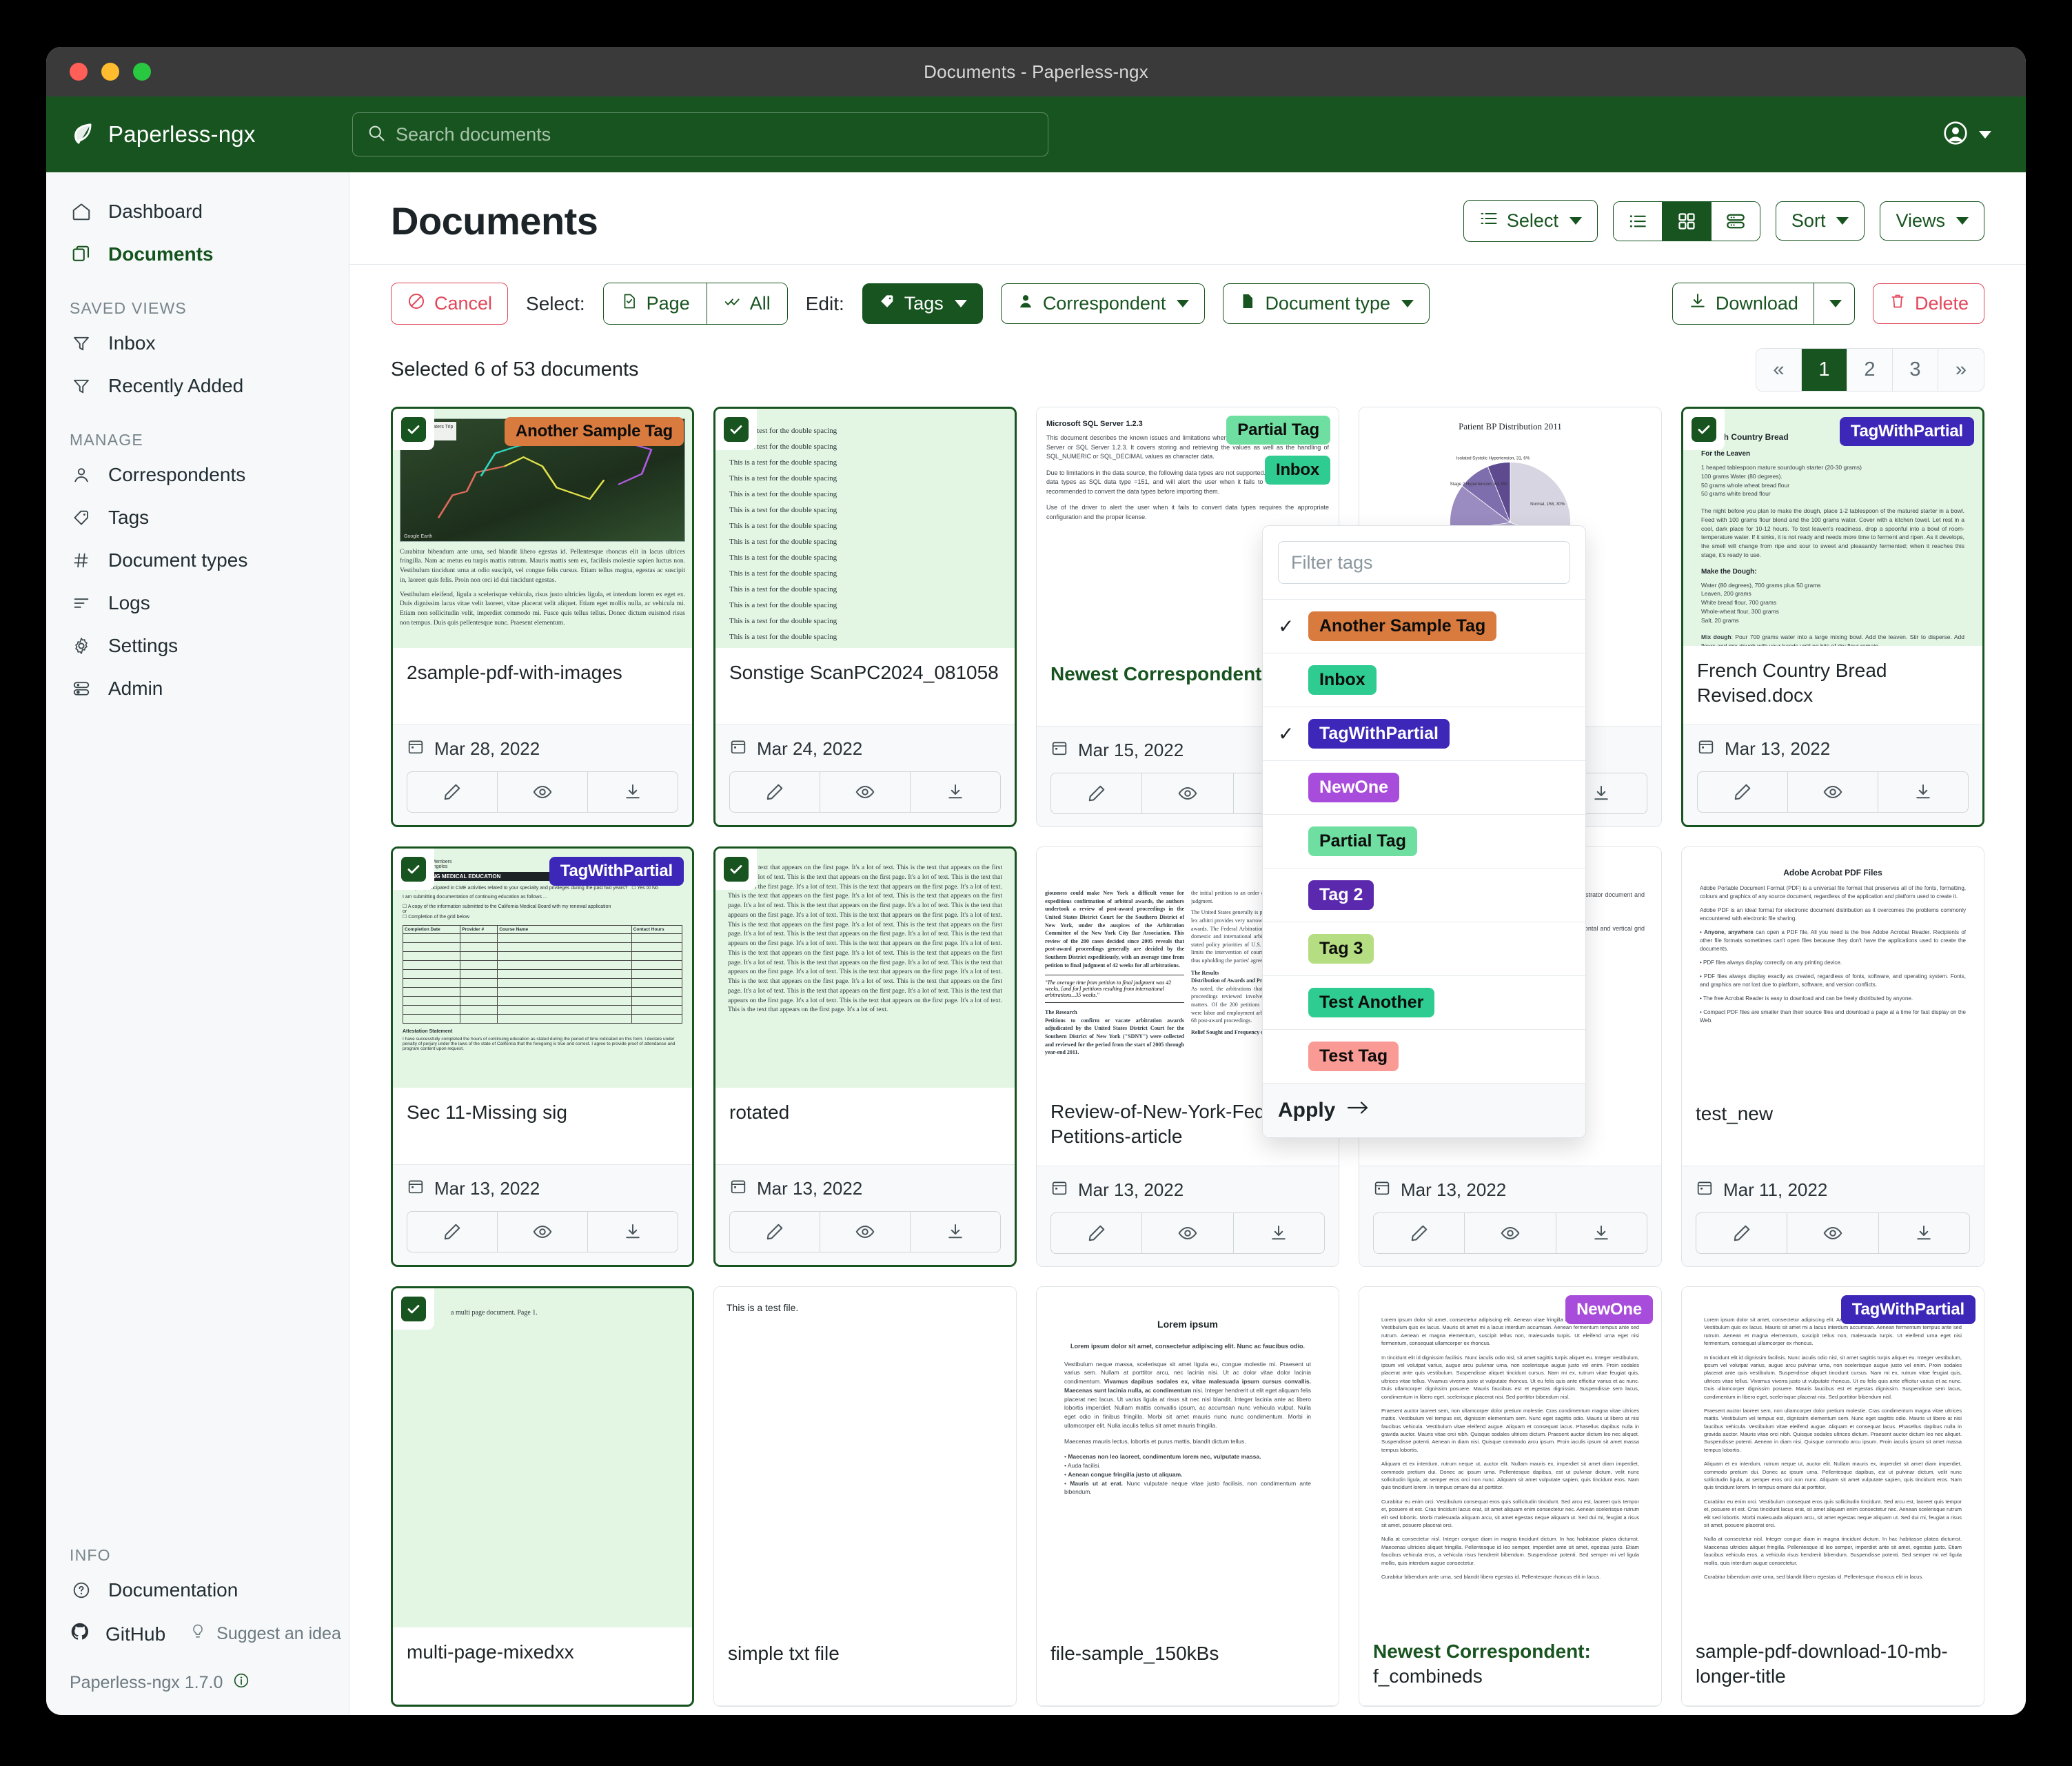  I want to click on sidebar-item-suggest-idea: Suggest an idea, so click(265, 1634).